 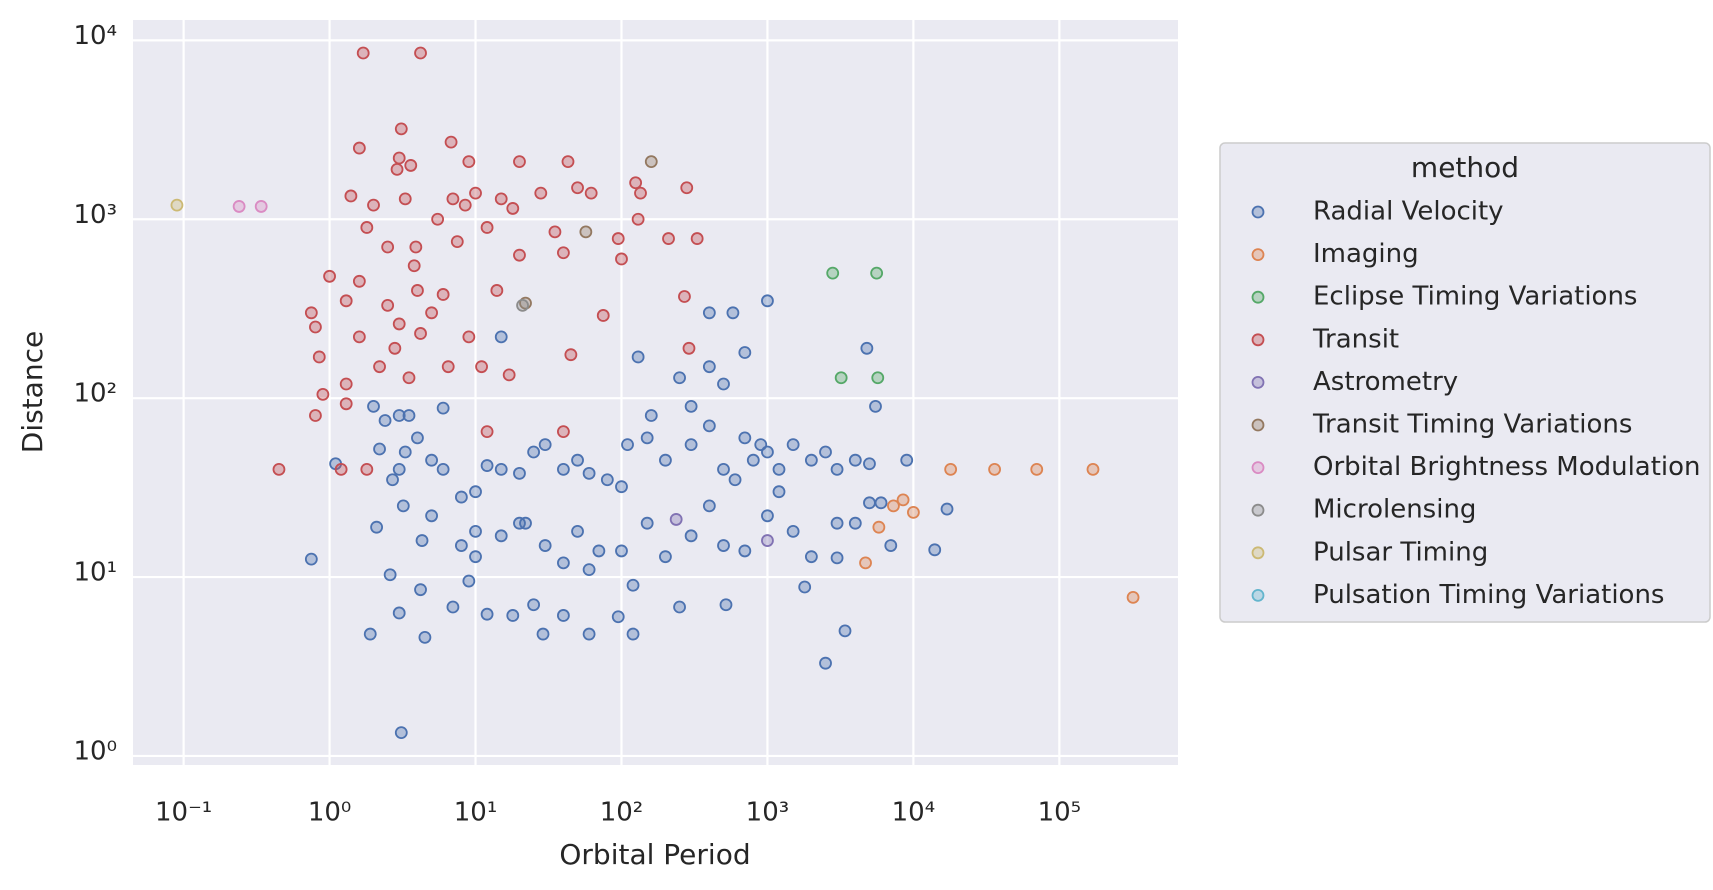 I want to click on legend-label: Microlensing, so click(x=1394, y=510).